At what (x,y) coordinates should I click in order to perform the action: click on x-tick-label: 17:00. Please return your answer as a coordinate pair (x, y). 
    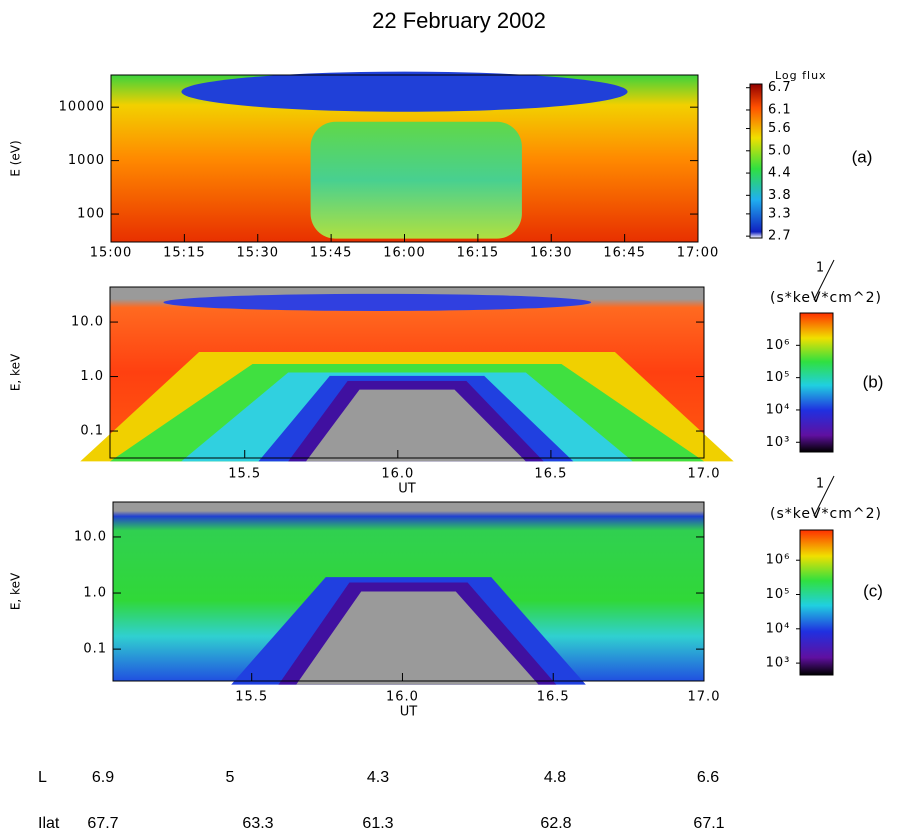
    Looking at the image, I should click on (698, 253).